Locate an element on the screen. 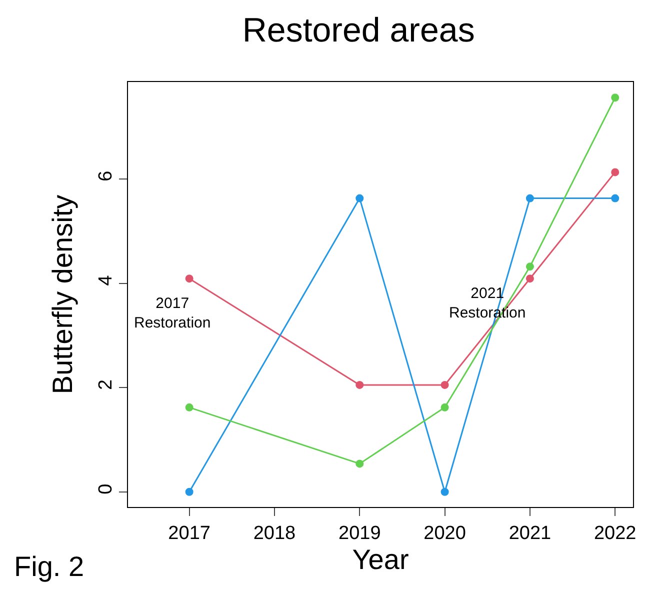 The width and height of the screenshot is (652, 589). y-tick-label: 6 is located at coordinates (105, 176).